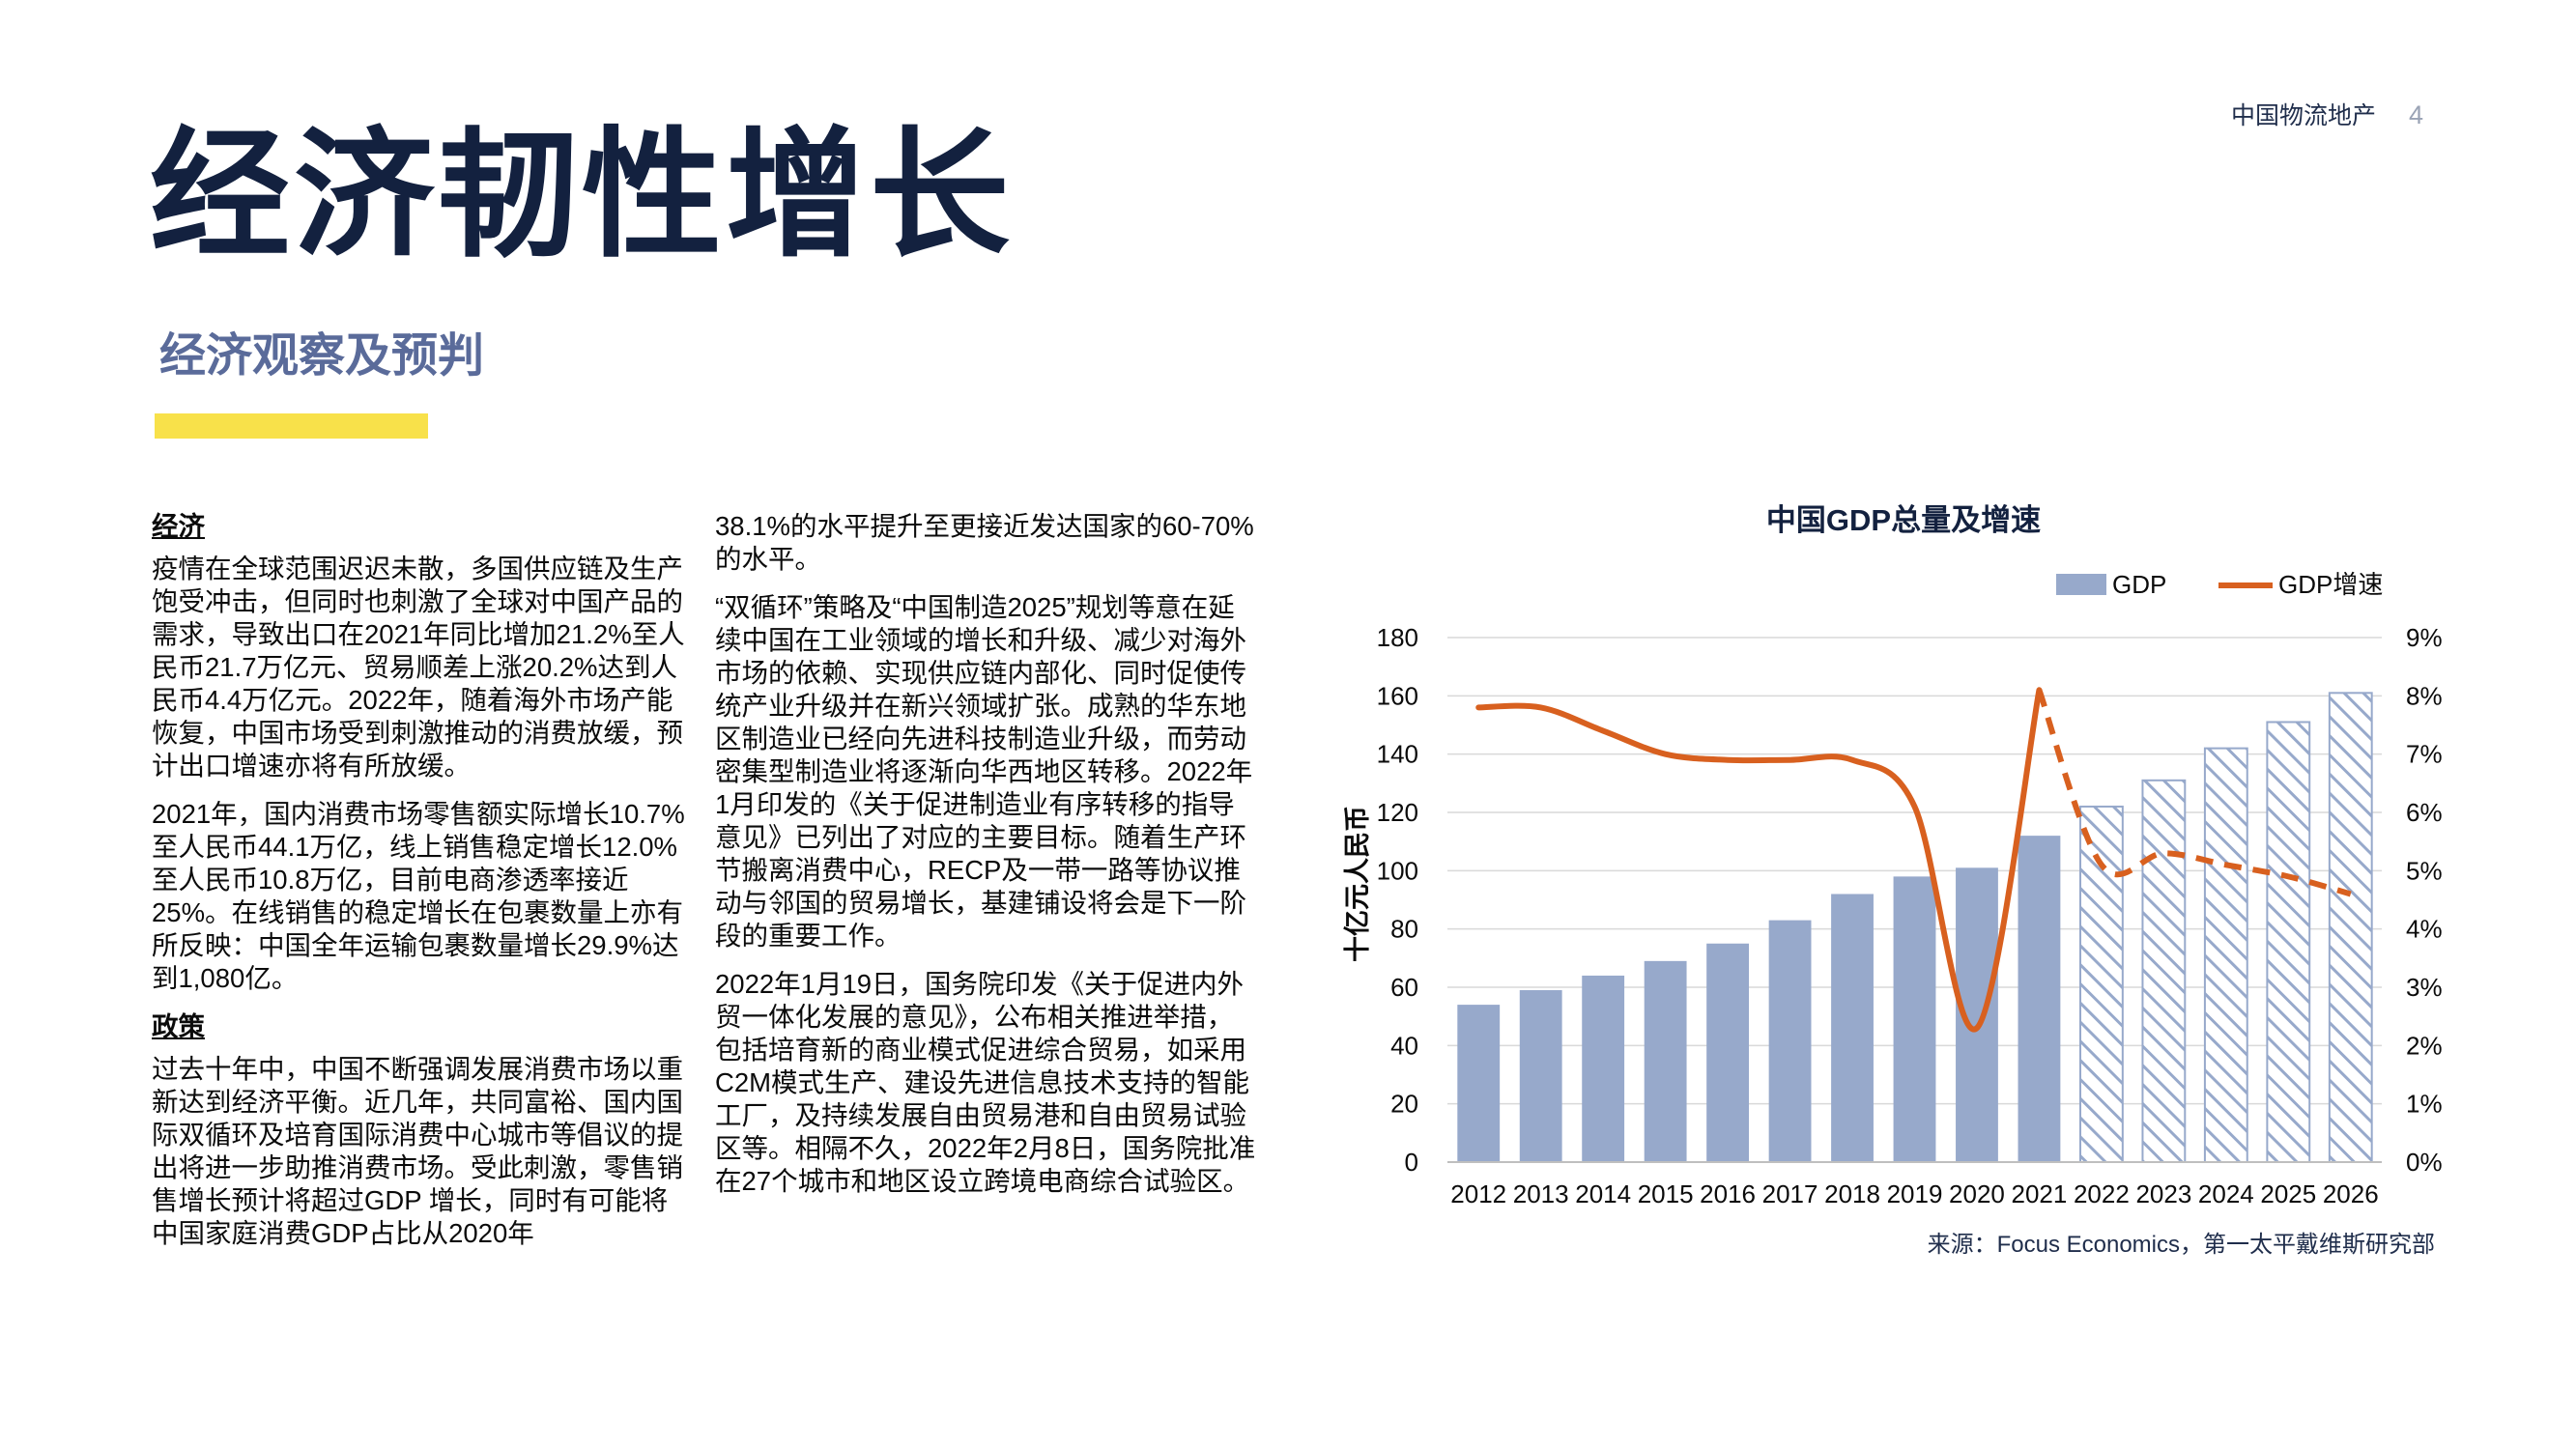 The height and width of the screenshot is (1449, 2576). I want to click on x-tick-label: 2013, so click(1541, 1193).